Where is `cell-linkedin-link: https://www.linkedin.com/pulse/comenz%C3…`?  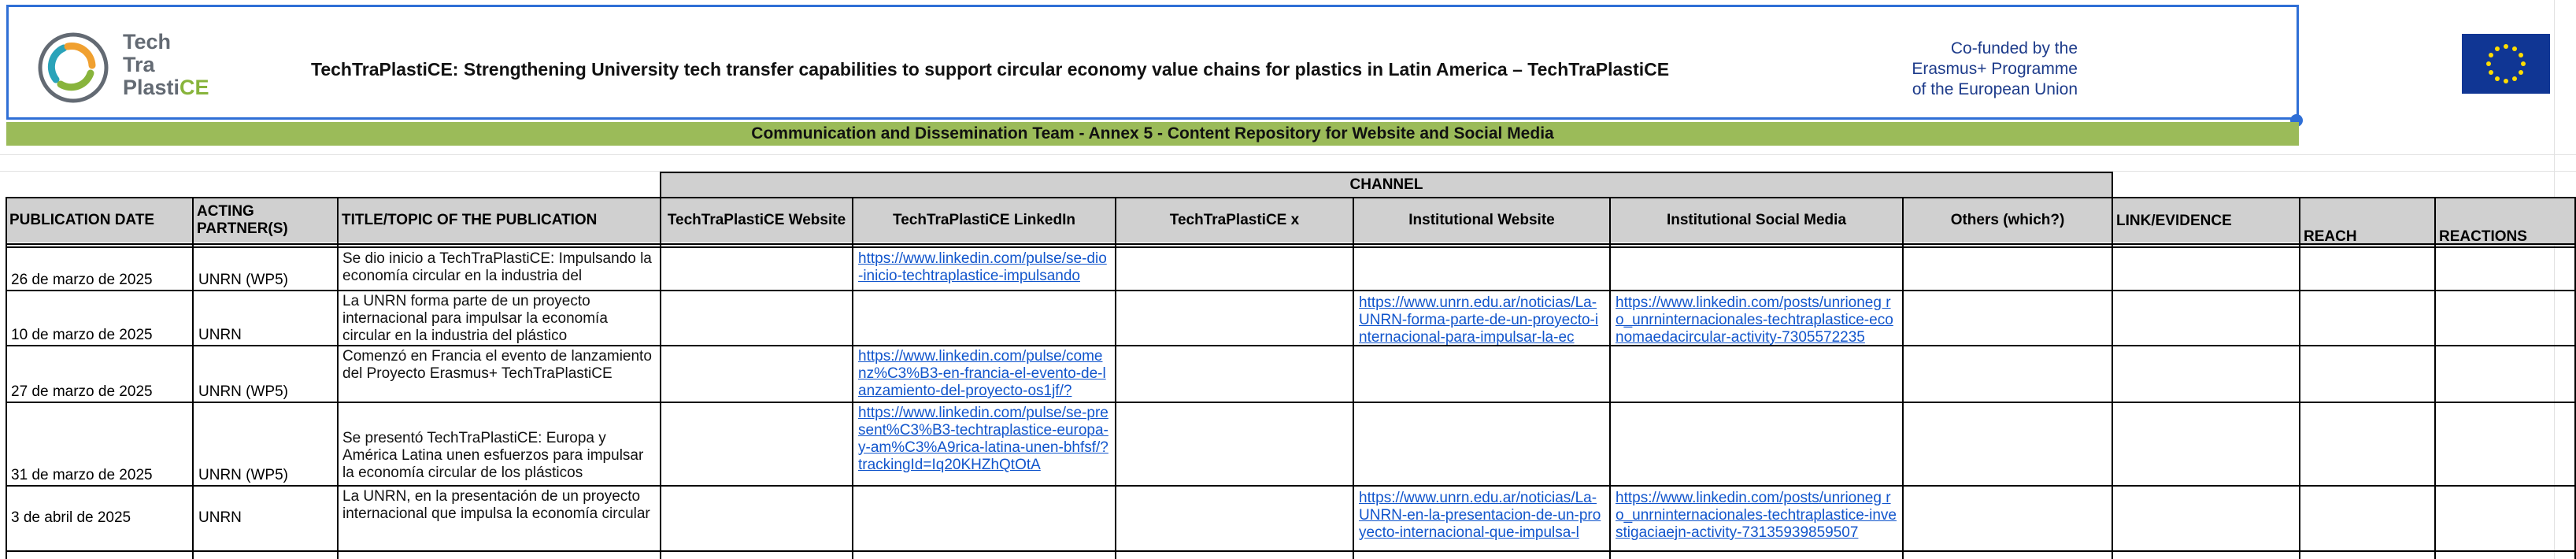 cell-linkedin-link: https://www.linkedin.com/pulse/comenz%C3… is located at coordinates (982, 373).